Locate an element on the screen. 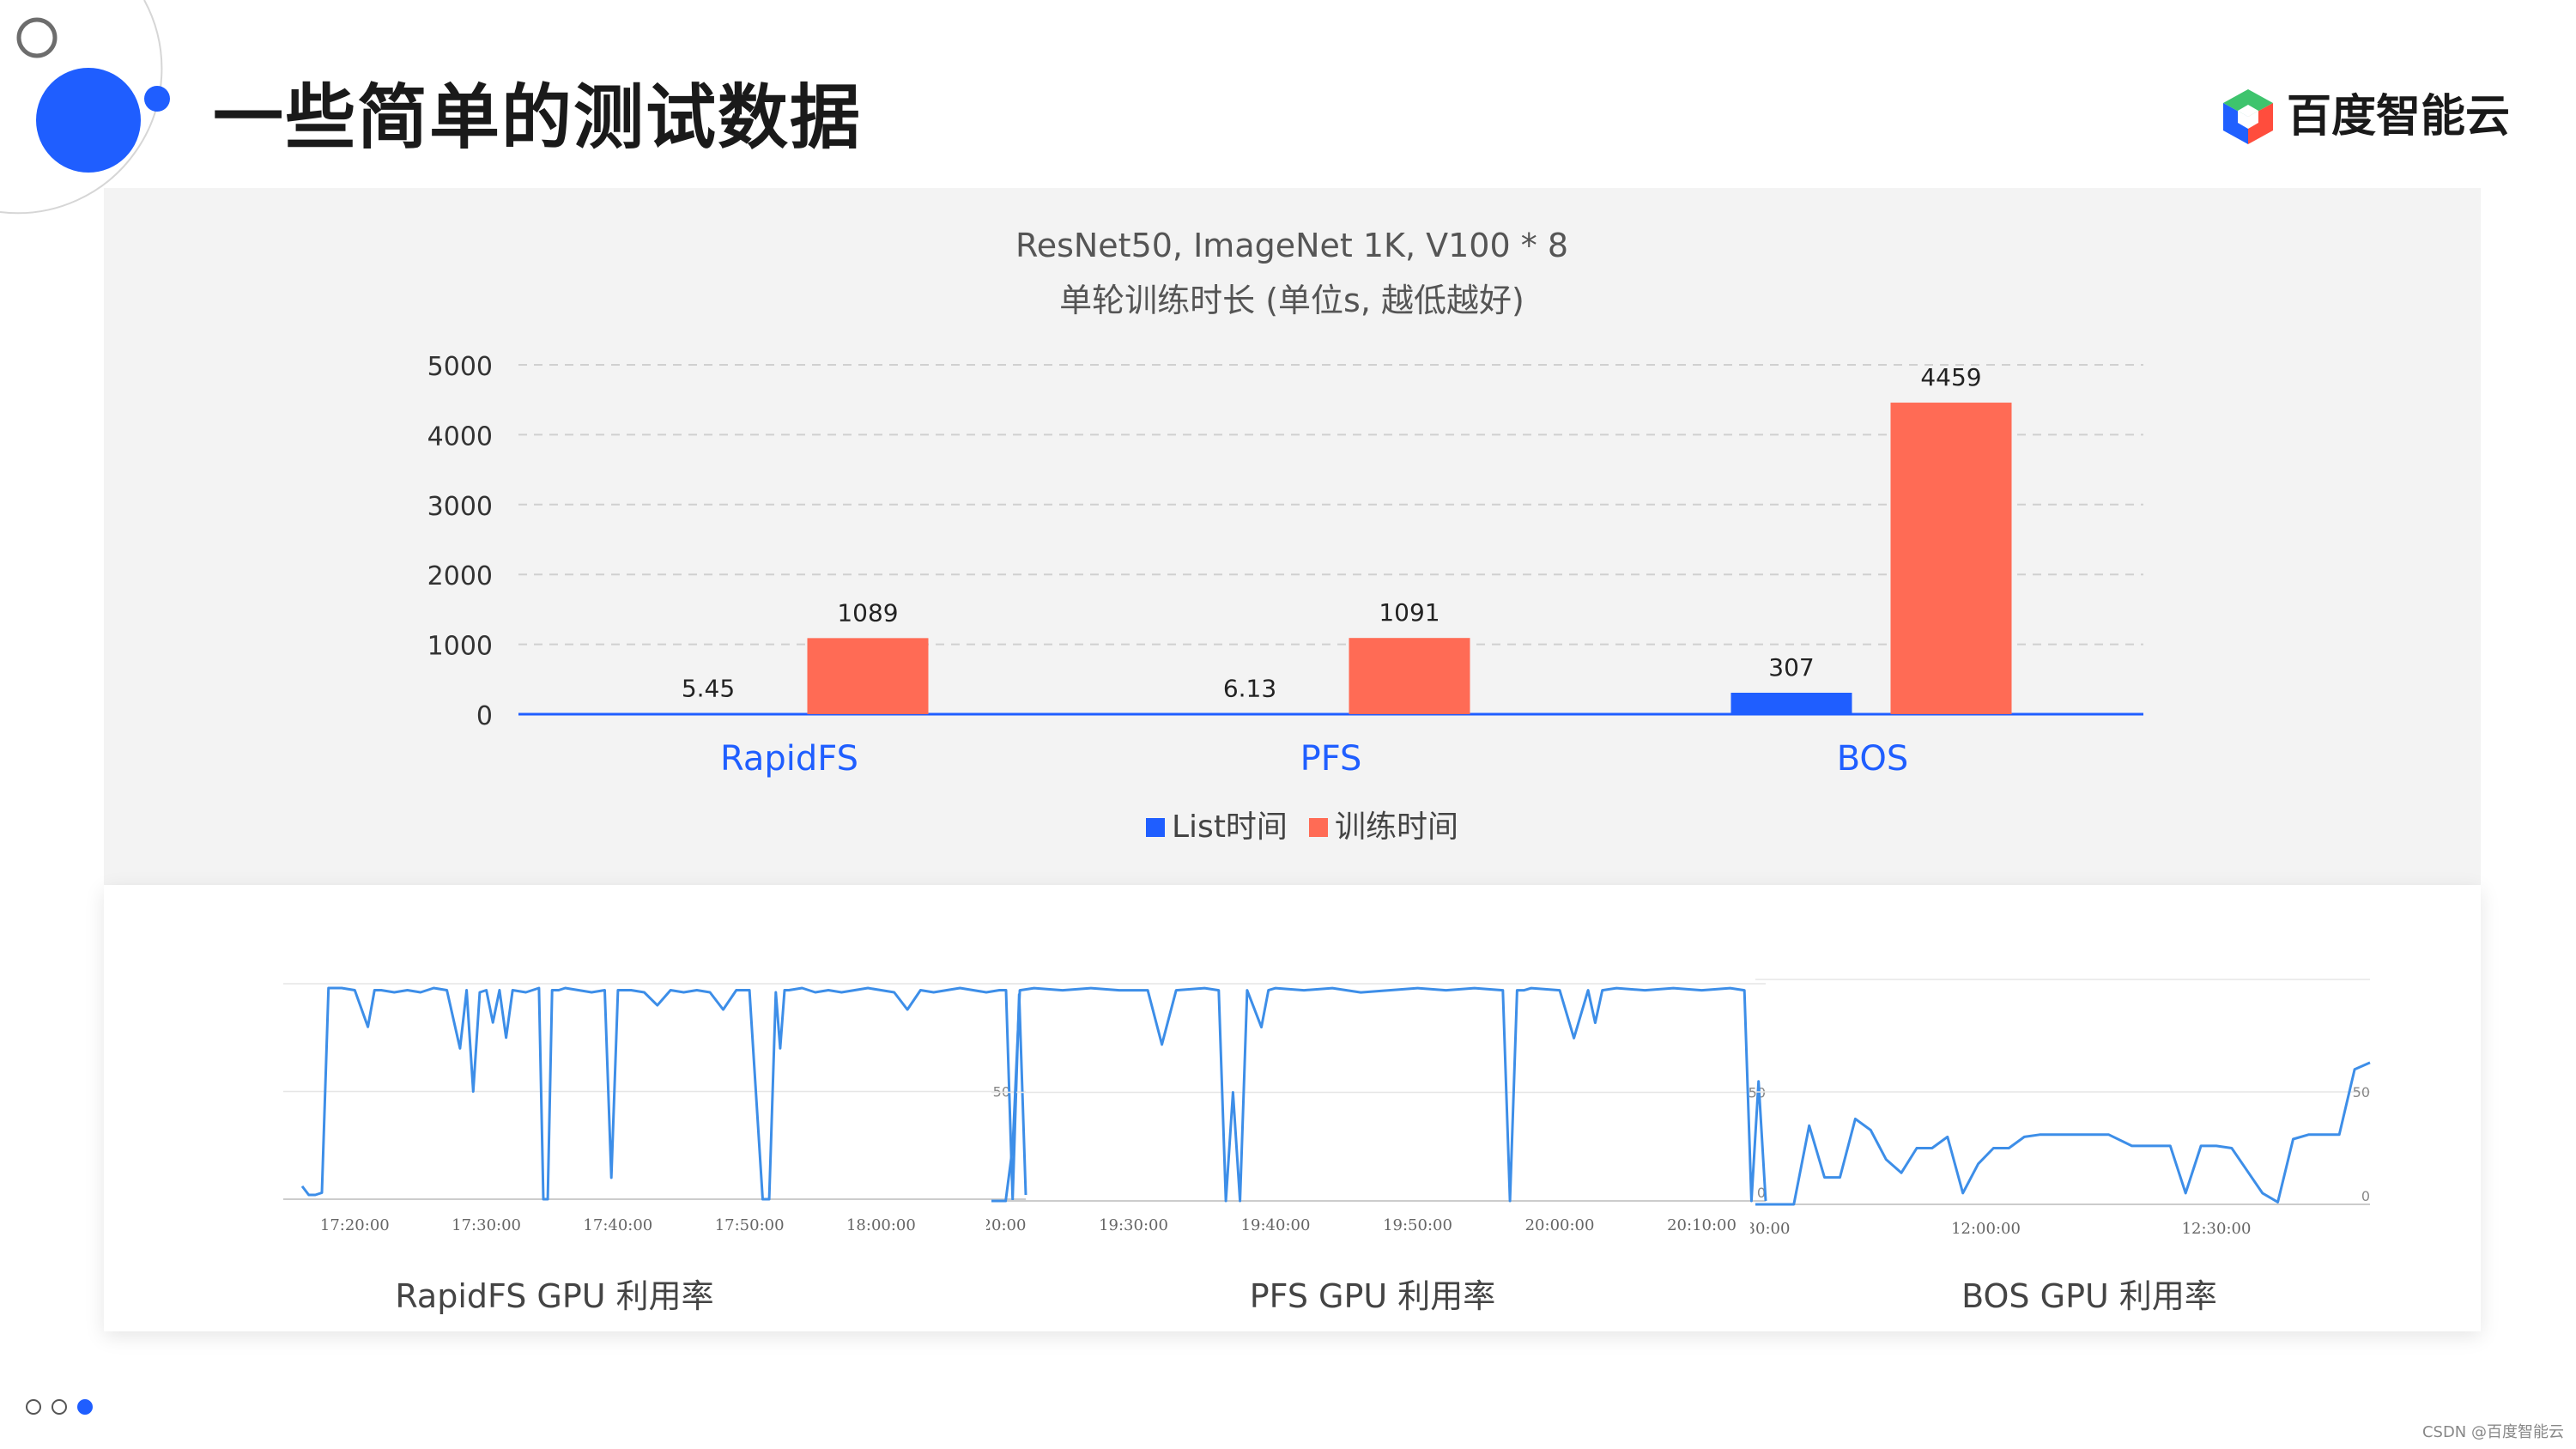 The image size is (2576, 1449). page-title: 一些简单的测试数据 is located at coordinates (538, 118).